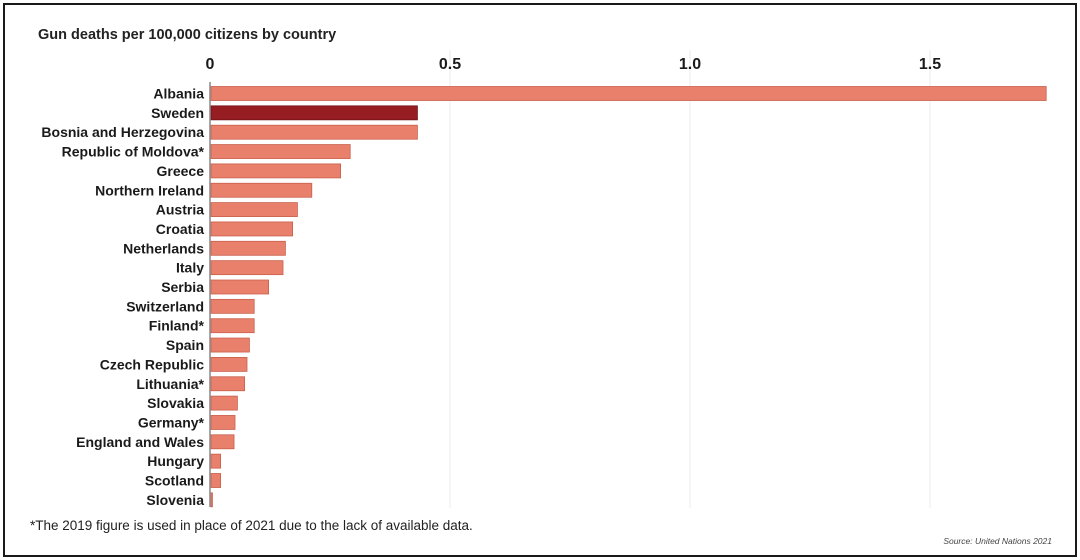 The image size is (1080, 560). I want to click on category-label: Slovenia, so click(175, 500).